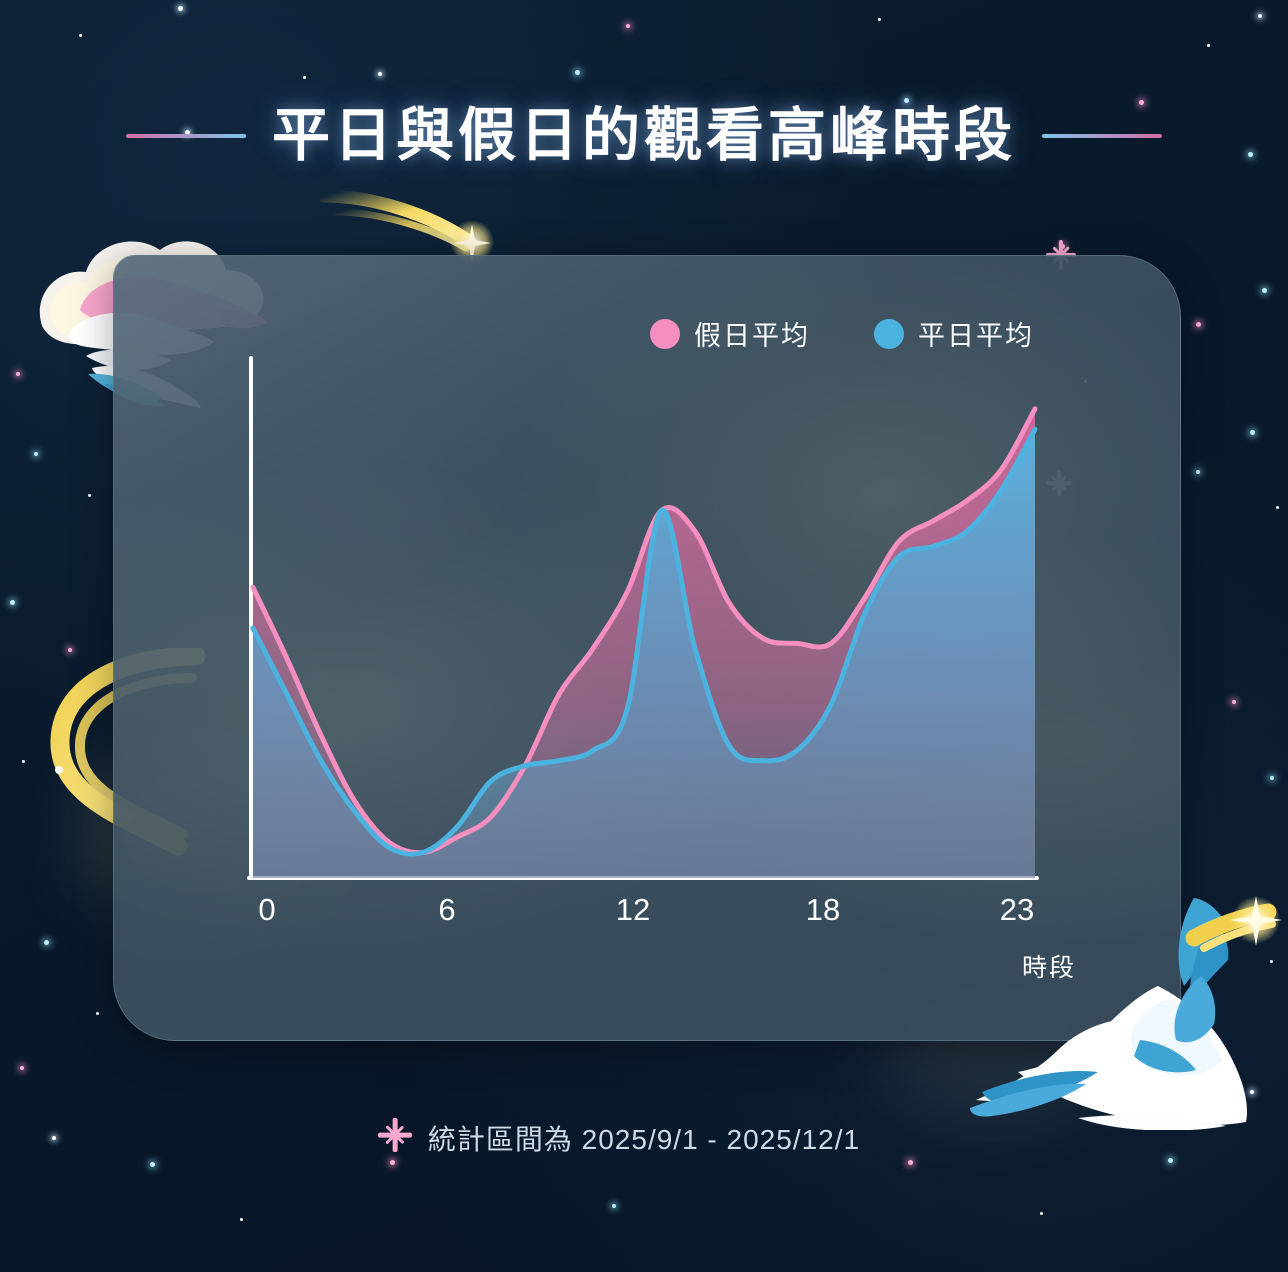 The image size is (1288, 1272). I want to click on title-rule-right, so click(1102, 136).